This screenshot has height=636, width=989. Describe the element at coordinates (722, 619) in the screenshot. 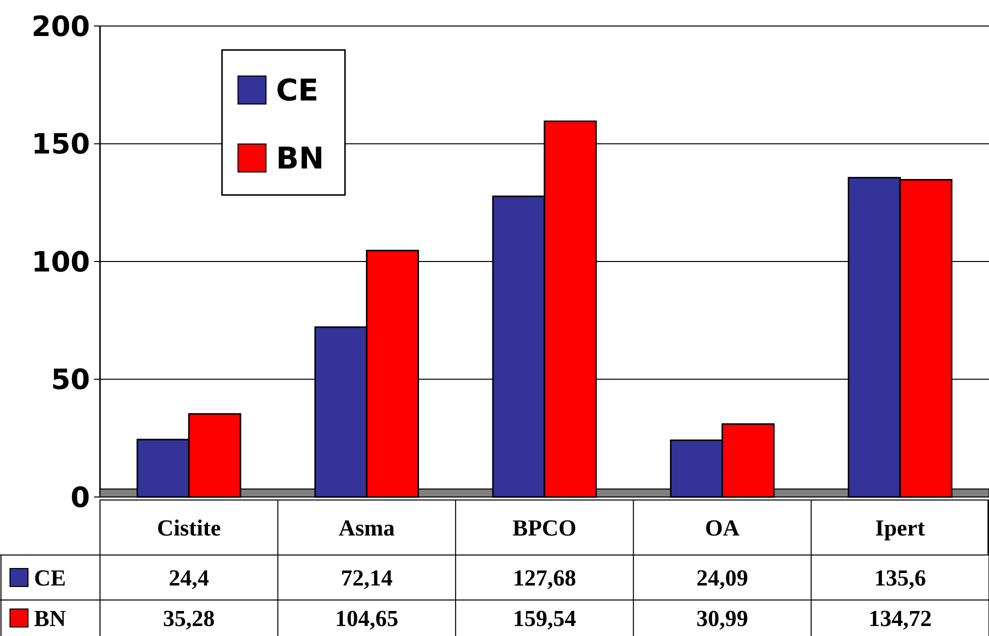

I see `data-label: 30,99` at that location.